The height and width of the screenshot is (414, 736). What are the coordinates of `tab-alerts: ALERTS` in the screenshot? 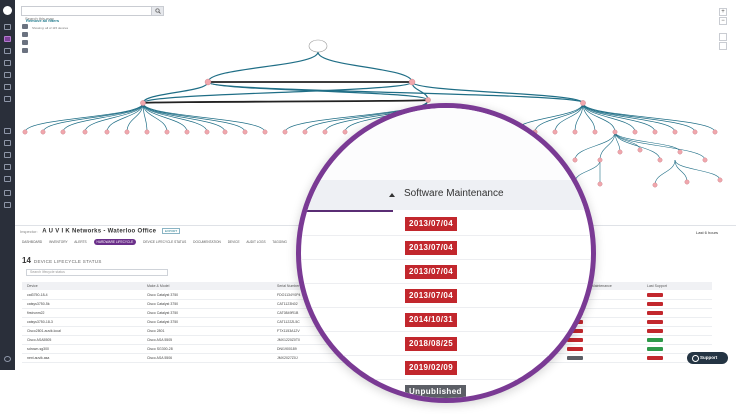 It's located at (80, 242).